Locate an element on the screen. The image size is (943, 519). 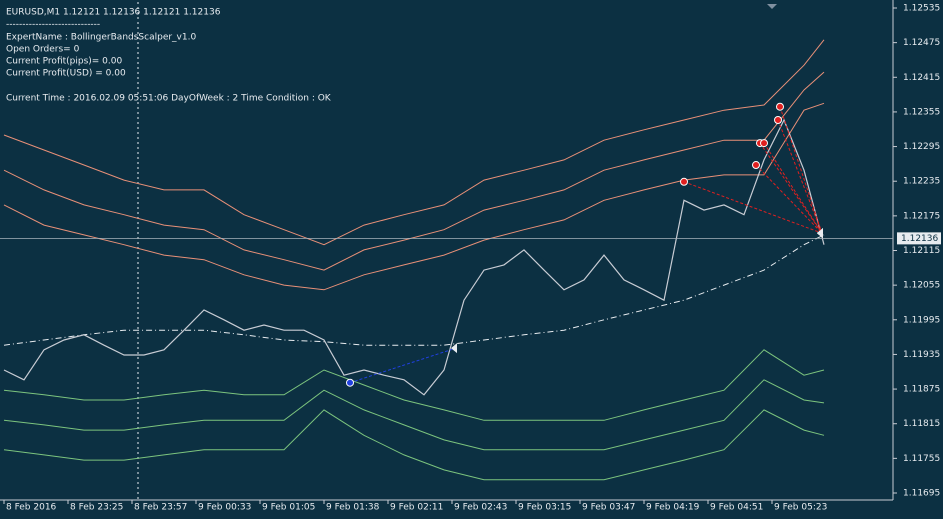
shift-marker is located at coordinates (772, 6).